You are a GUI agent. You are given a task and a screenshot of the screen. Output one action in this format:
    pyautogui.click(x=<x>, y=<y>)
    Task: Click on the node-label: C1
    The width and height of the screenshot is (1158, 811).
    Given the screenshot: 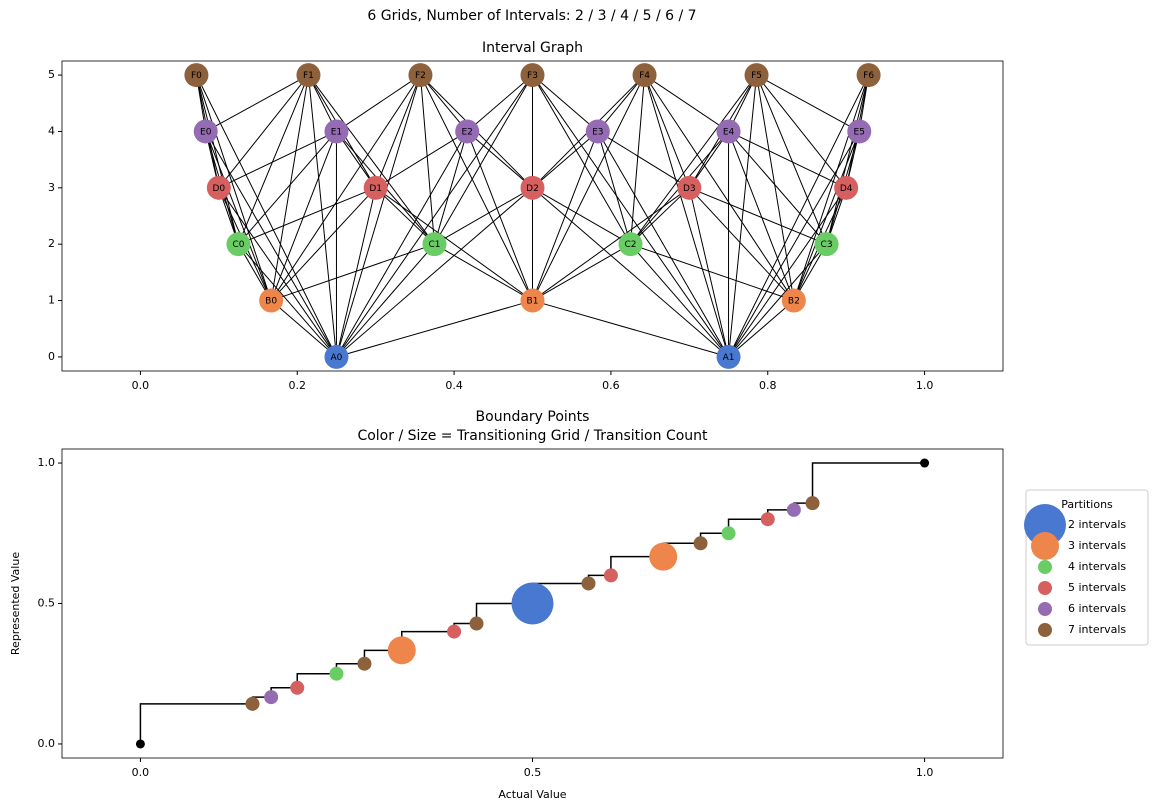 What is the action you would take?
    pyautogui.click(x=434, y=245)
    